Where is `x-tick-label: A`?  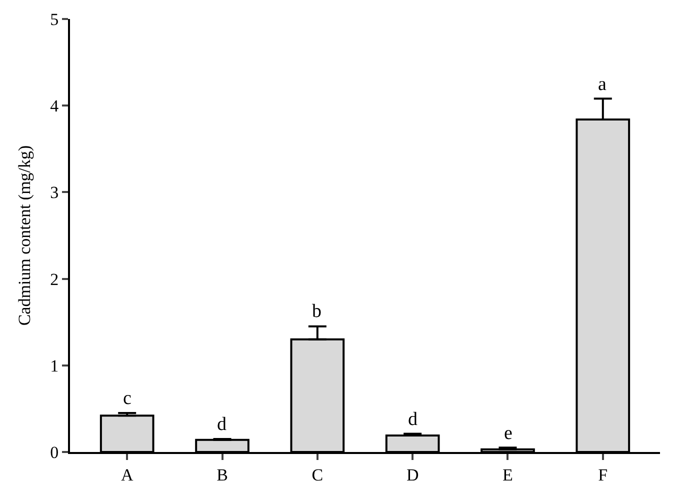
x-tick-label: A is located at coordinates (127, 474).